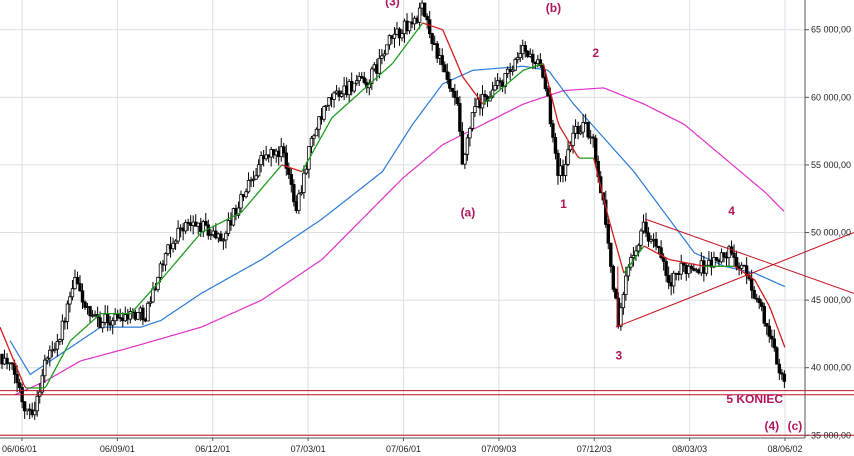 The width and height of the screenshot is (854, 456). Describe the element at coordinates (831, 368) in the screenshot. I see `y-tick-label: 40 000,00` at that location.